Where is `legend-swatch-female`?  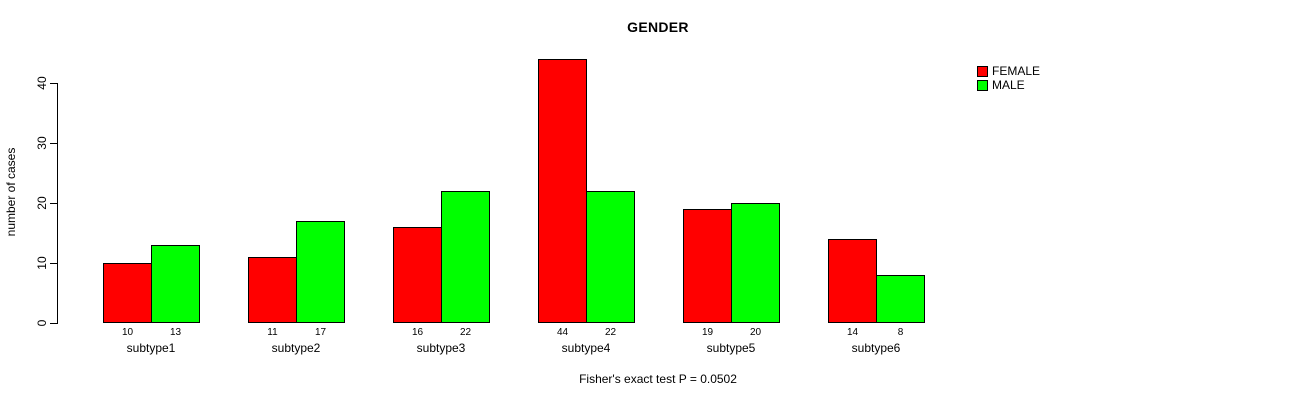 legend-swatch-female is located at coordinates (982, 71).